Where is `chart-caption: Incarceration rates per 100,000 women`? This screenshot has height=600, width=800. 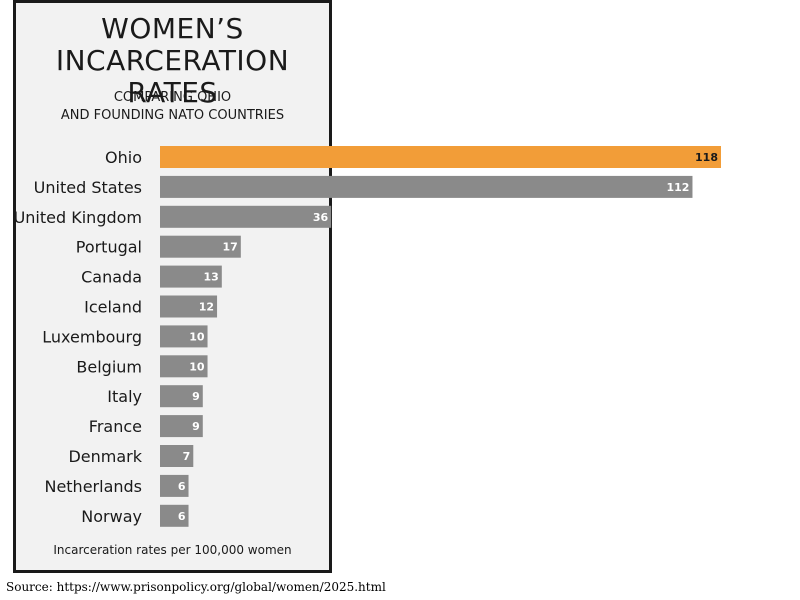
chart-caption: Incarceration rates per 100,000 women is located at coordinates (172, 550).